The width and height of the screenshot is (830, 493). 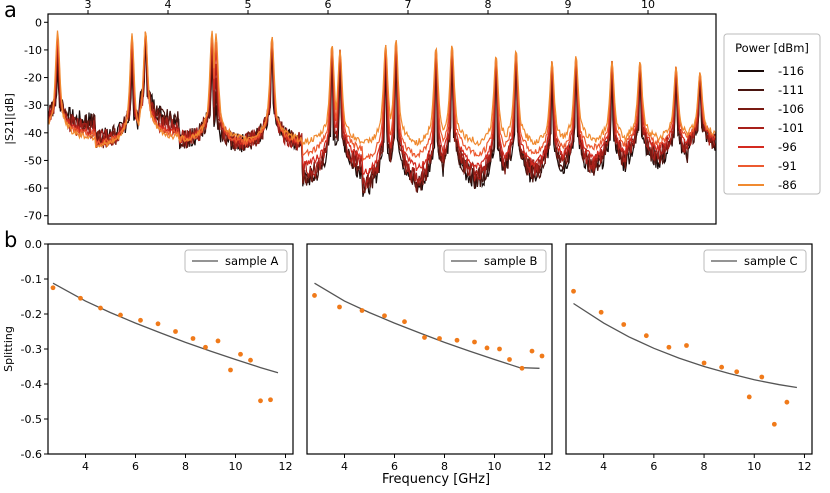 What do you see at coordinates (787, 166) in the screenshot?
I see `legend-label--91: -91` at bounding box center [787, 166].